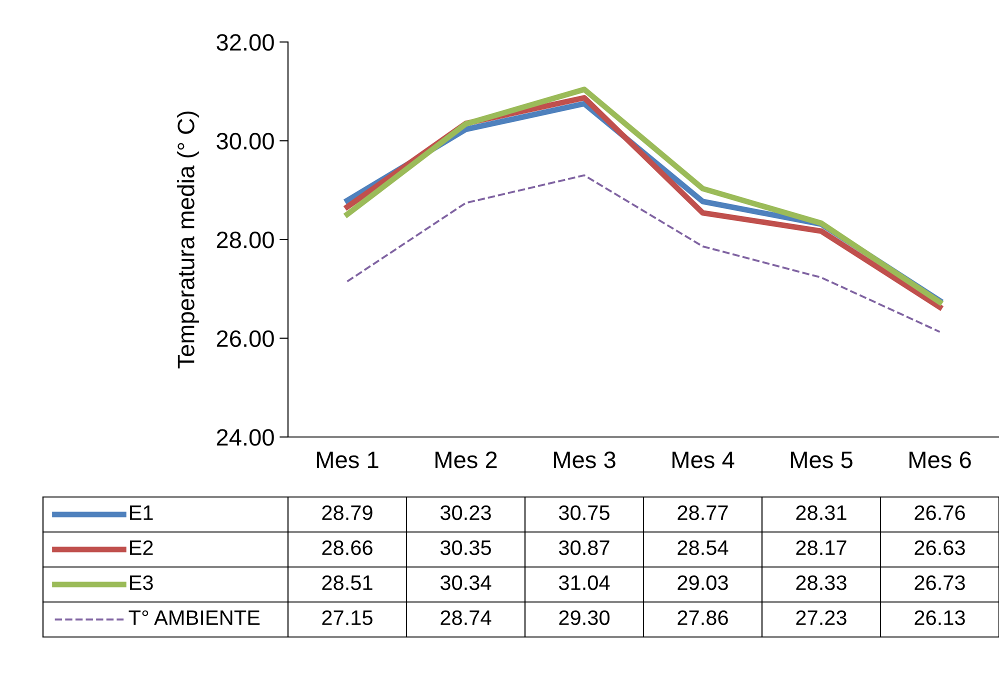 The width and height of the screenshot is (999, 686). What do you see at coordinates (939, 618) in the screenshot?
I see `data-label: 26.13` at bounding box center [939, 618].